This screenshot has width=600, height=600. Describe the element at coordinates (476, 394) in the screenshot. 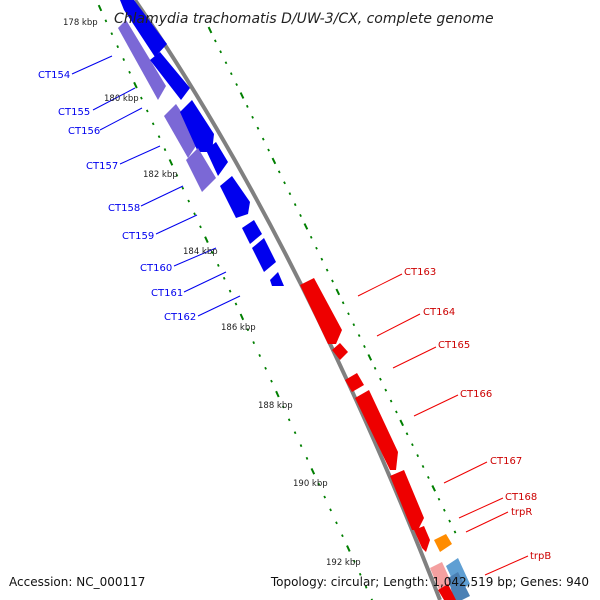

I see `gene-label-ct166: CT166` at that location.